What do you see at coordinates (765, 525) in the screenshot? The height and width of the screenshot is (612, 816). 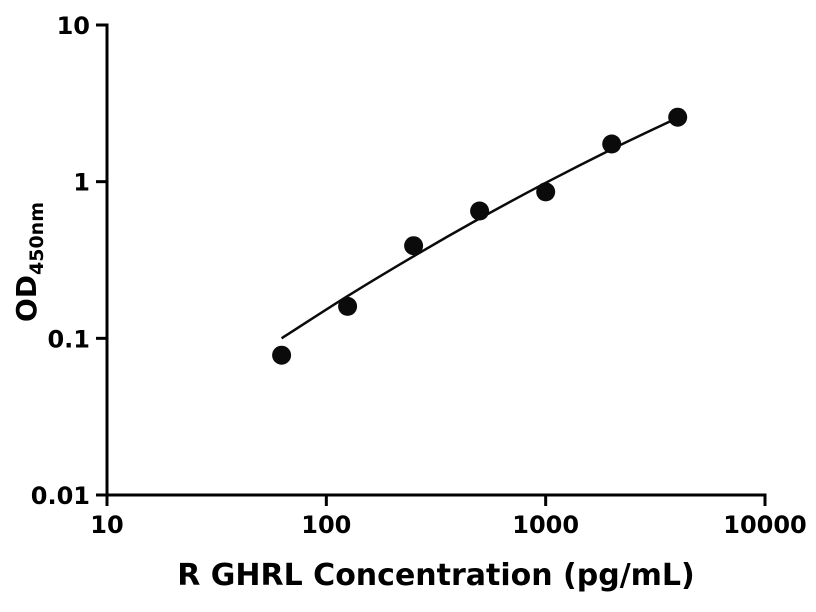 I see `x-tick-label: 10000` at bounding box center [765, 525].